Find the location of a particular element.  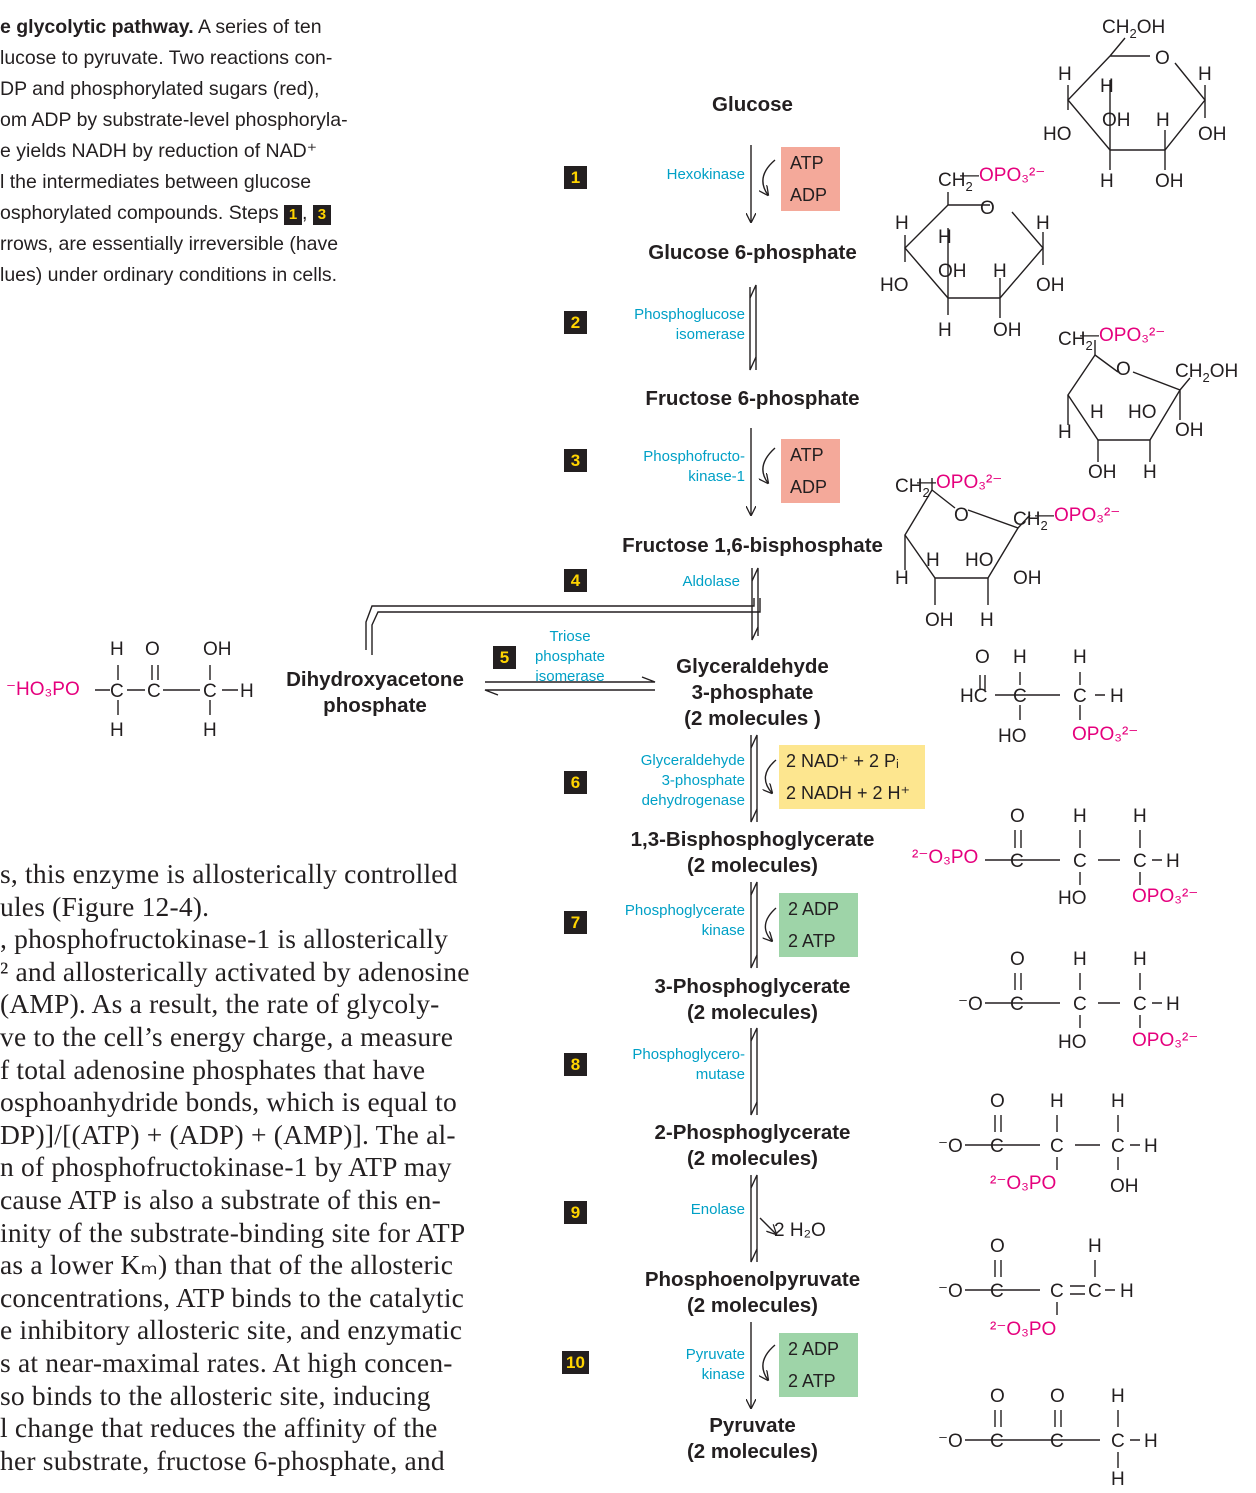

cofactor-box-step-10: 2 ADP 2 ATP is located at coordinates (818, 1365).